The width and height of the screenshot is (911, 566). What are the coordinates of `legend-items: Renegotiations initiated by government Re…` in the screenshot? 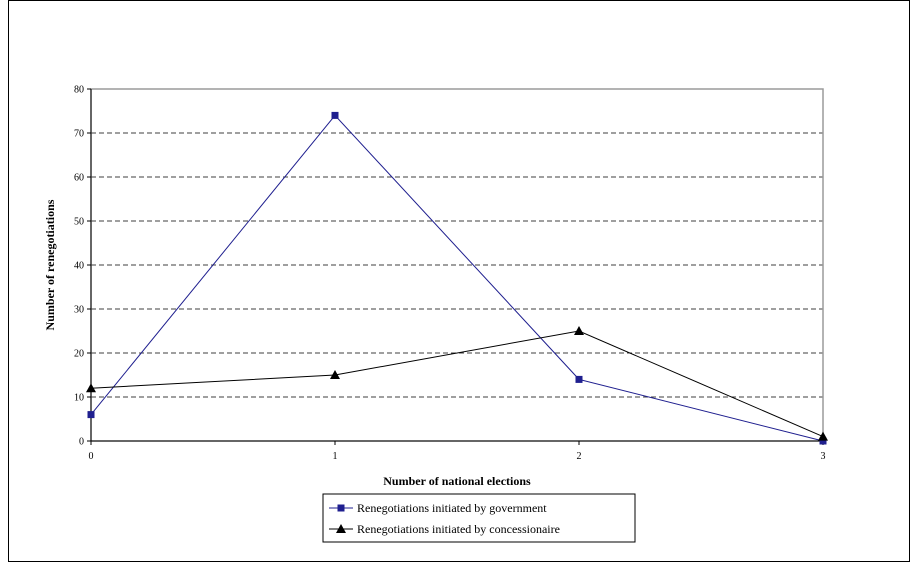 It's located at (444, 518).